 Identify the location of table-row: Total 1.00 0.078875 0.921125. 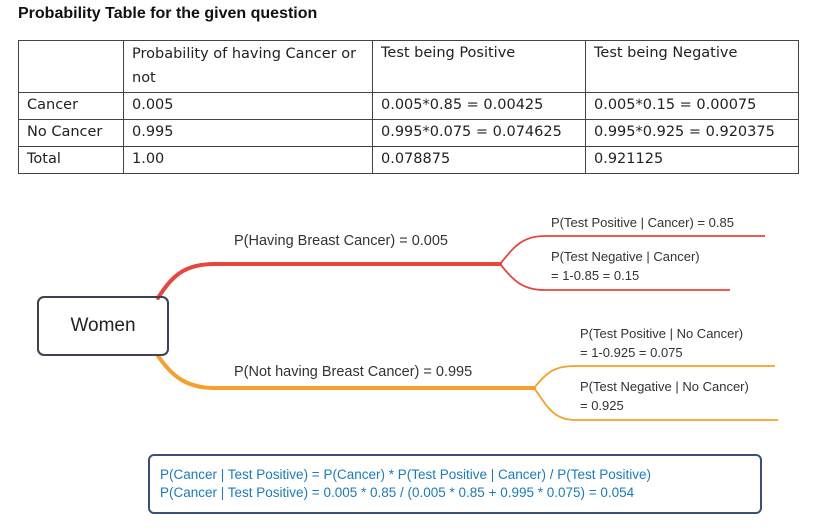
(408, 160).